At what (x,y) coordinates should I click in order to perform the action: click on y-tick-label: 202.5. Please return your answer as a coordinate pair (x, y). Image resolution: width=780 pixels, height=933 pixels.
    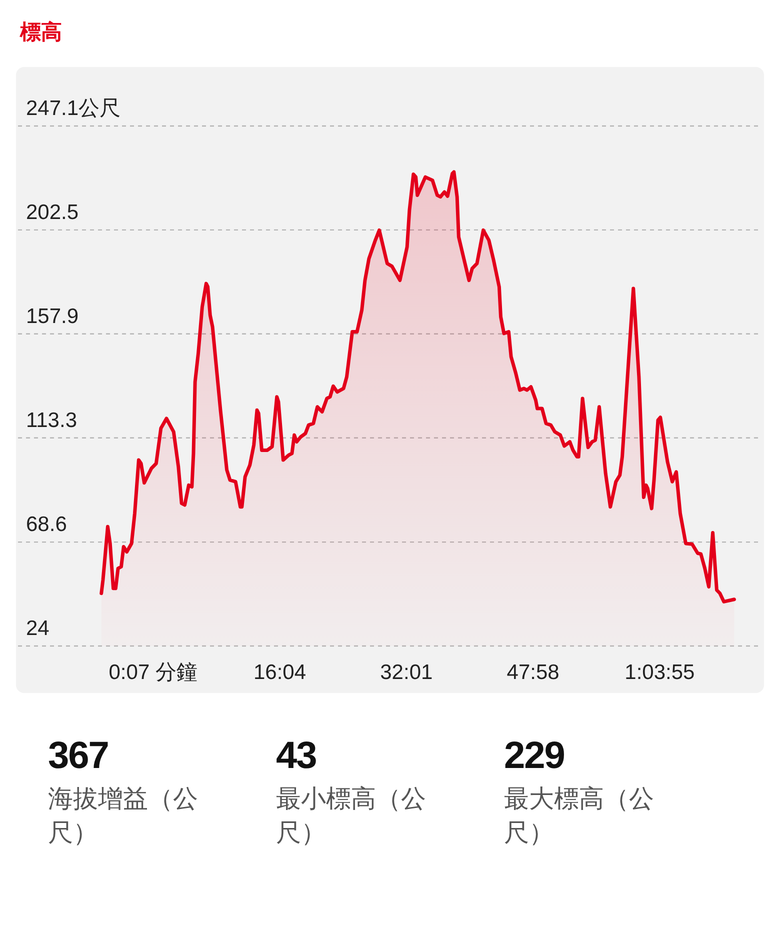
    Looking at the image, I should click on (52, 212).